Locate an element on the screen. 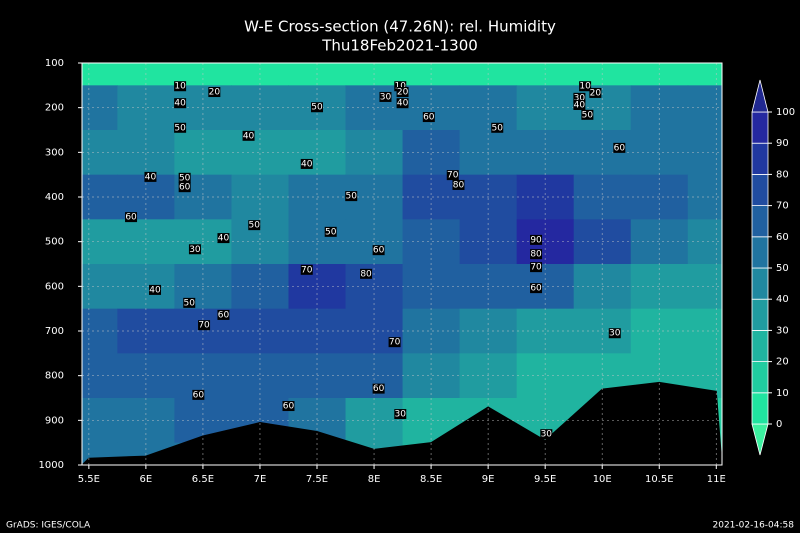 Image resolution: width=800 pixels, height=533 pixels. y-tick-label: 700 is located at coordinates (54, 331).